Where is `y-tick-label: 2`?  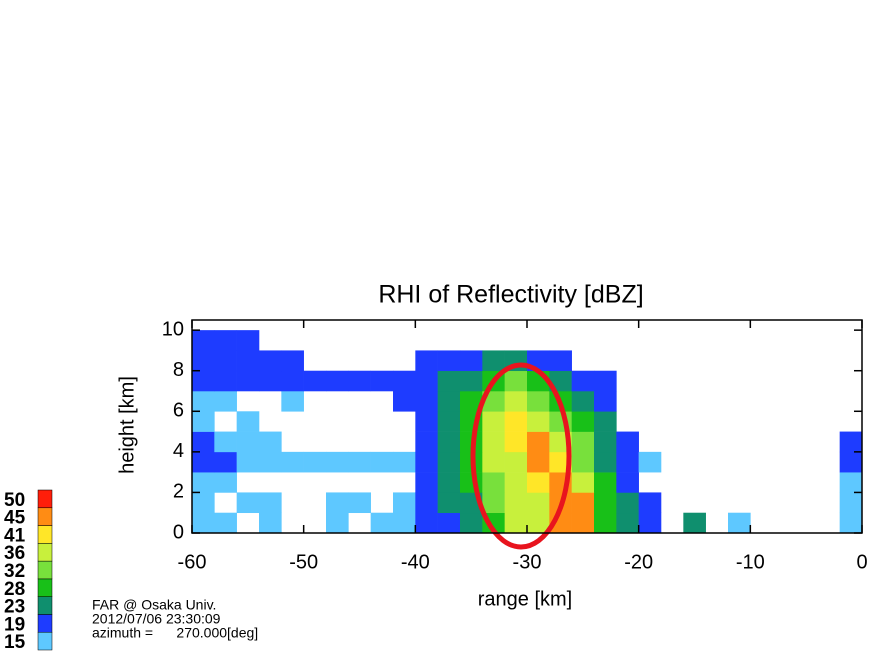
y-tick-label: 2 is located at coordinates (178, 492).